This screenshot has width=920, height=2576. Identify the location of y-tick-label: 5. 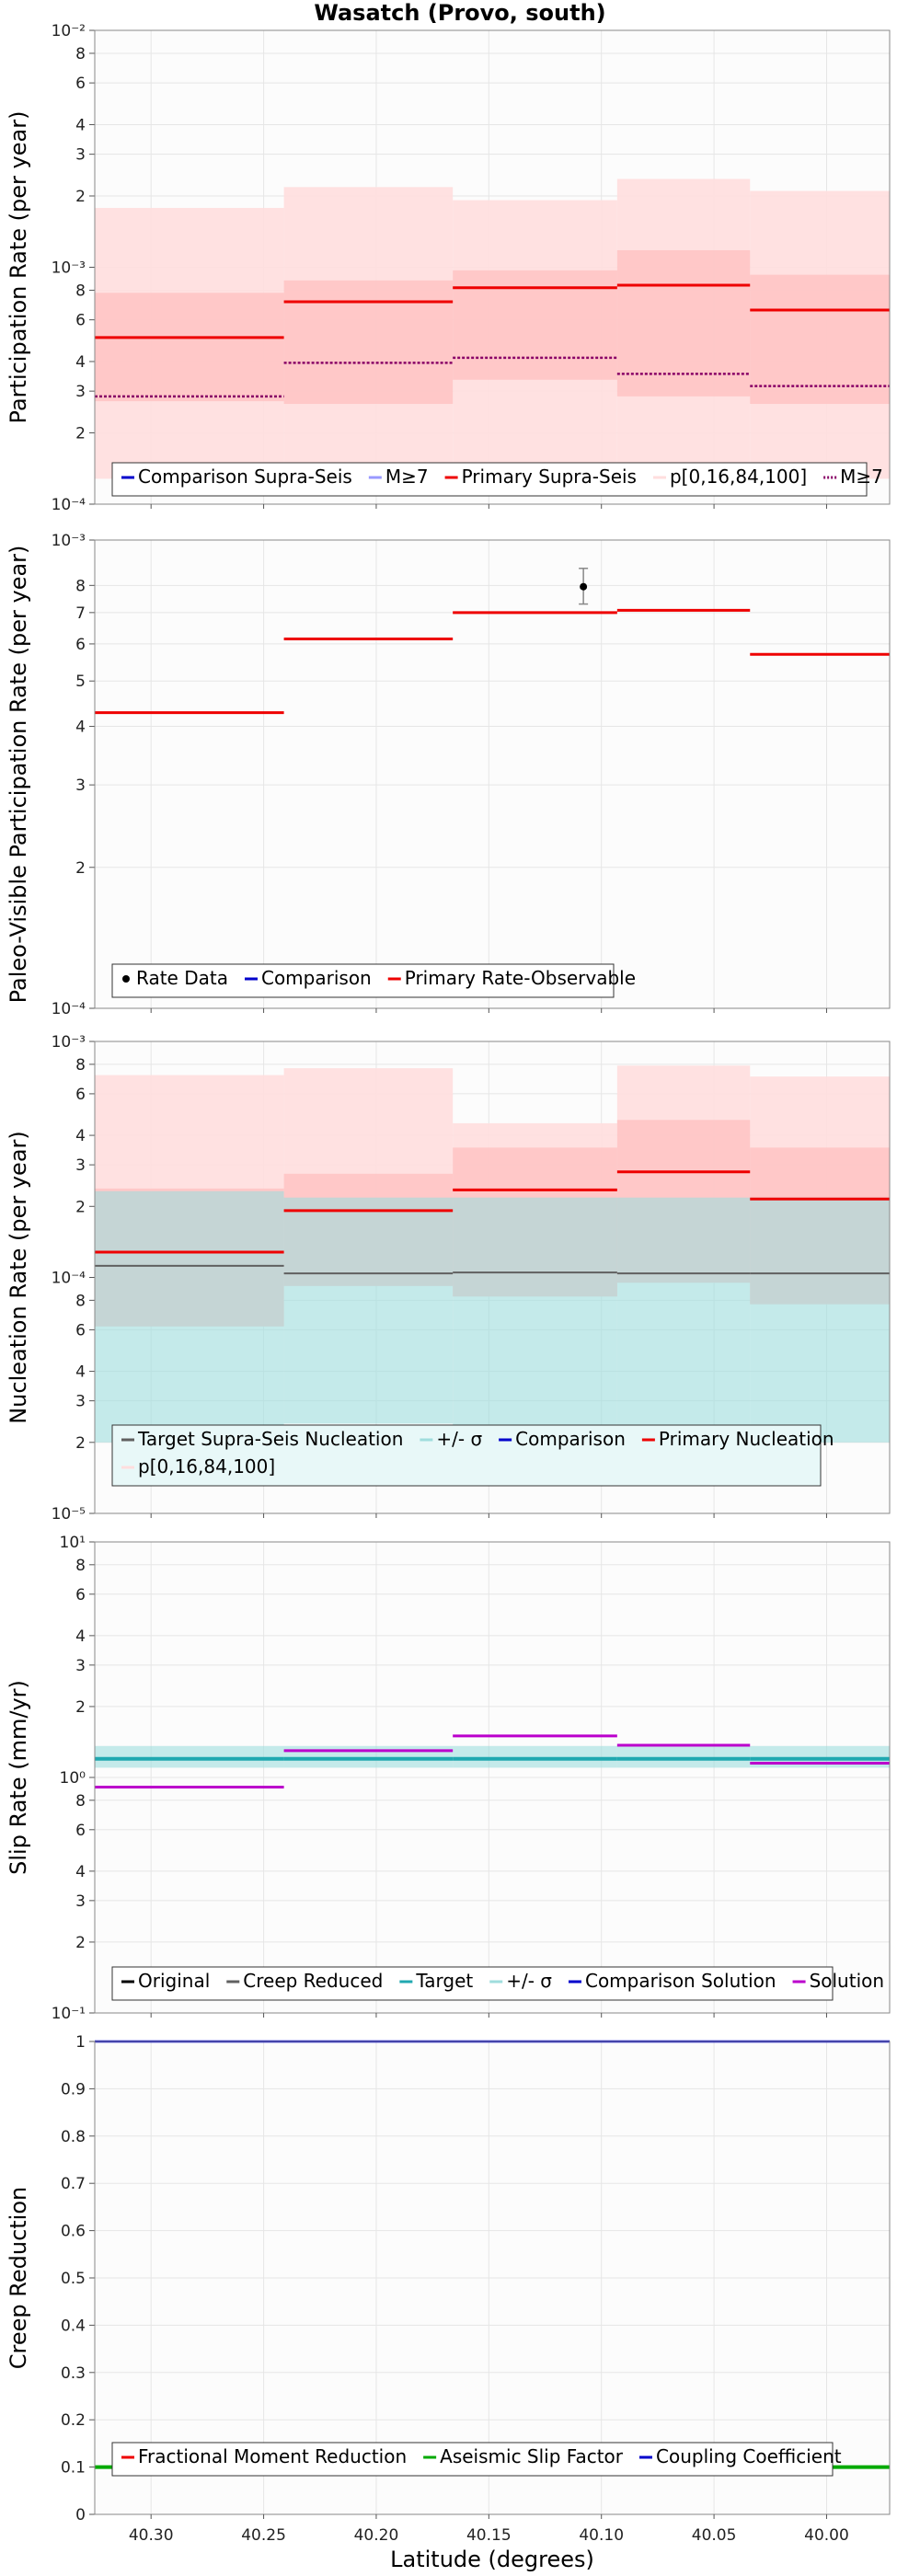
(80, 682).